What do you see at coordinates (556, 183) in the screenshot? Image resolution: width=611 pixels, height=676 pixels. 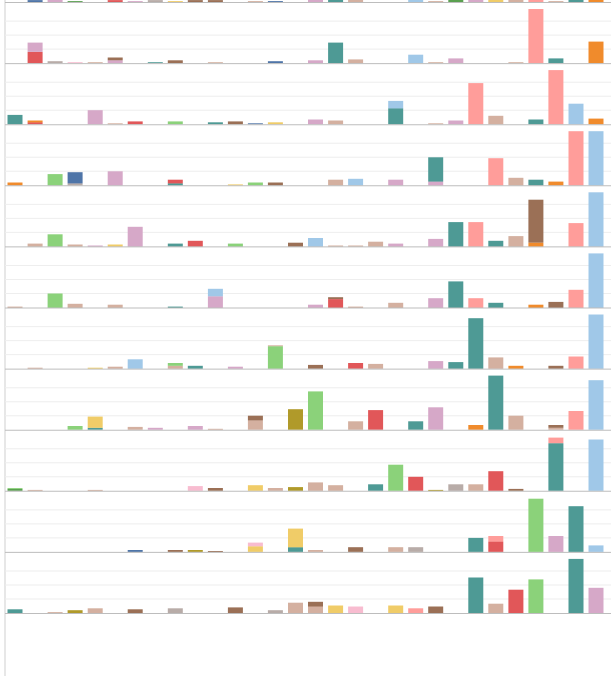 I see `bar-p3-c27-s0` at bounding box center [556, 183].